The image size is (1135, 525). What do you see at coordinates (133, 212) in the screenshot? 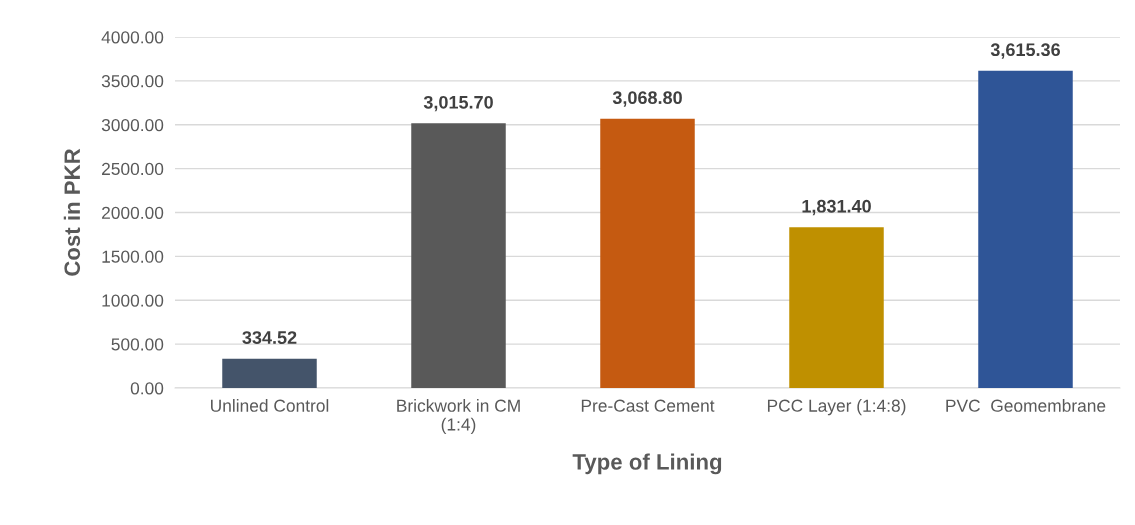
I see `y-tick-label: 2000.00` at bounding box center [133, 212].